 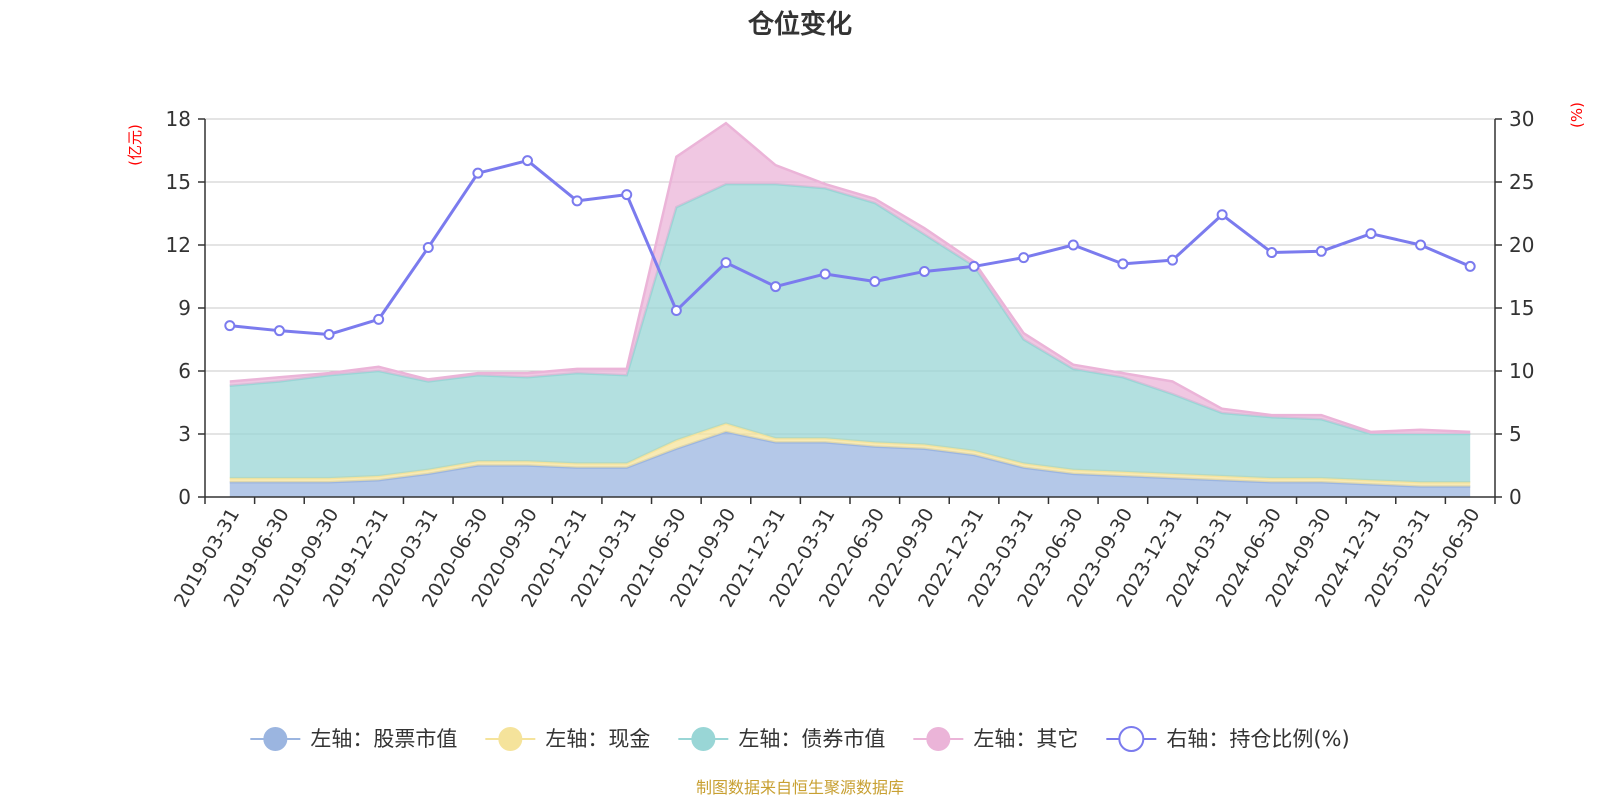 I want to click on legend-item: 右轴：持仓比例(%), so click(x=1228, y=739).